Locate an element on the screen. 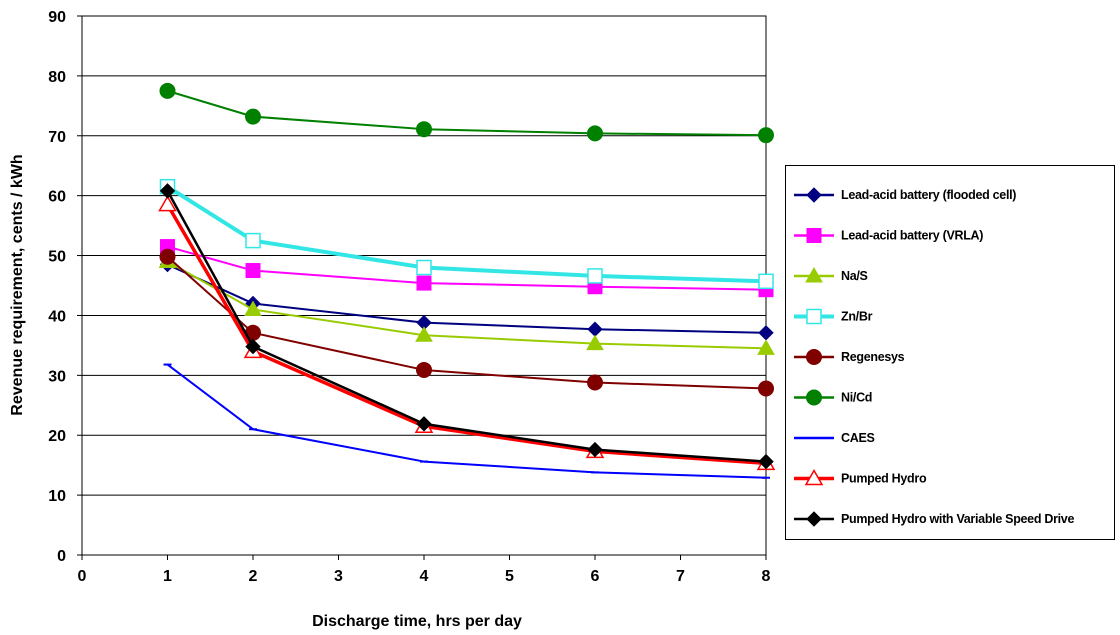 This screenshot has height=635, width=1120. legend-label: Zn/Br is located at coordinates (857, 317).